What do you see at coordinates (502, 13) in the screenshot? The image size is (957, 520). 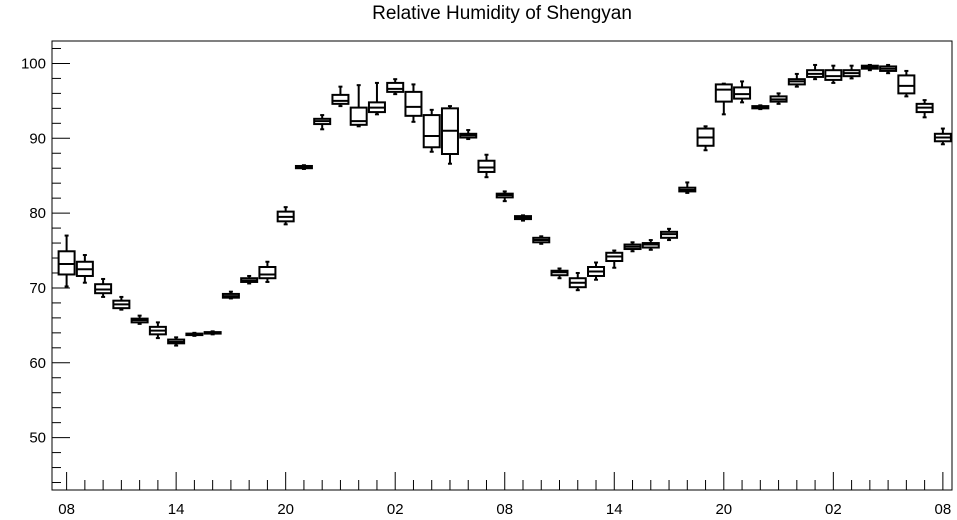 I see `chart-title: Relative Humidity of Shengyan` at bounding box center [502, 13].